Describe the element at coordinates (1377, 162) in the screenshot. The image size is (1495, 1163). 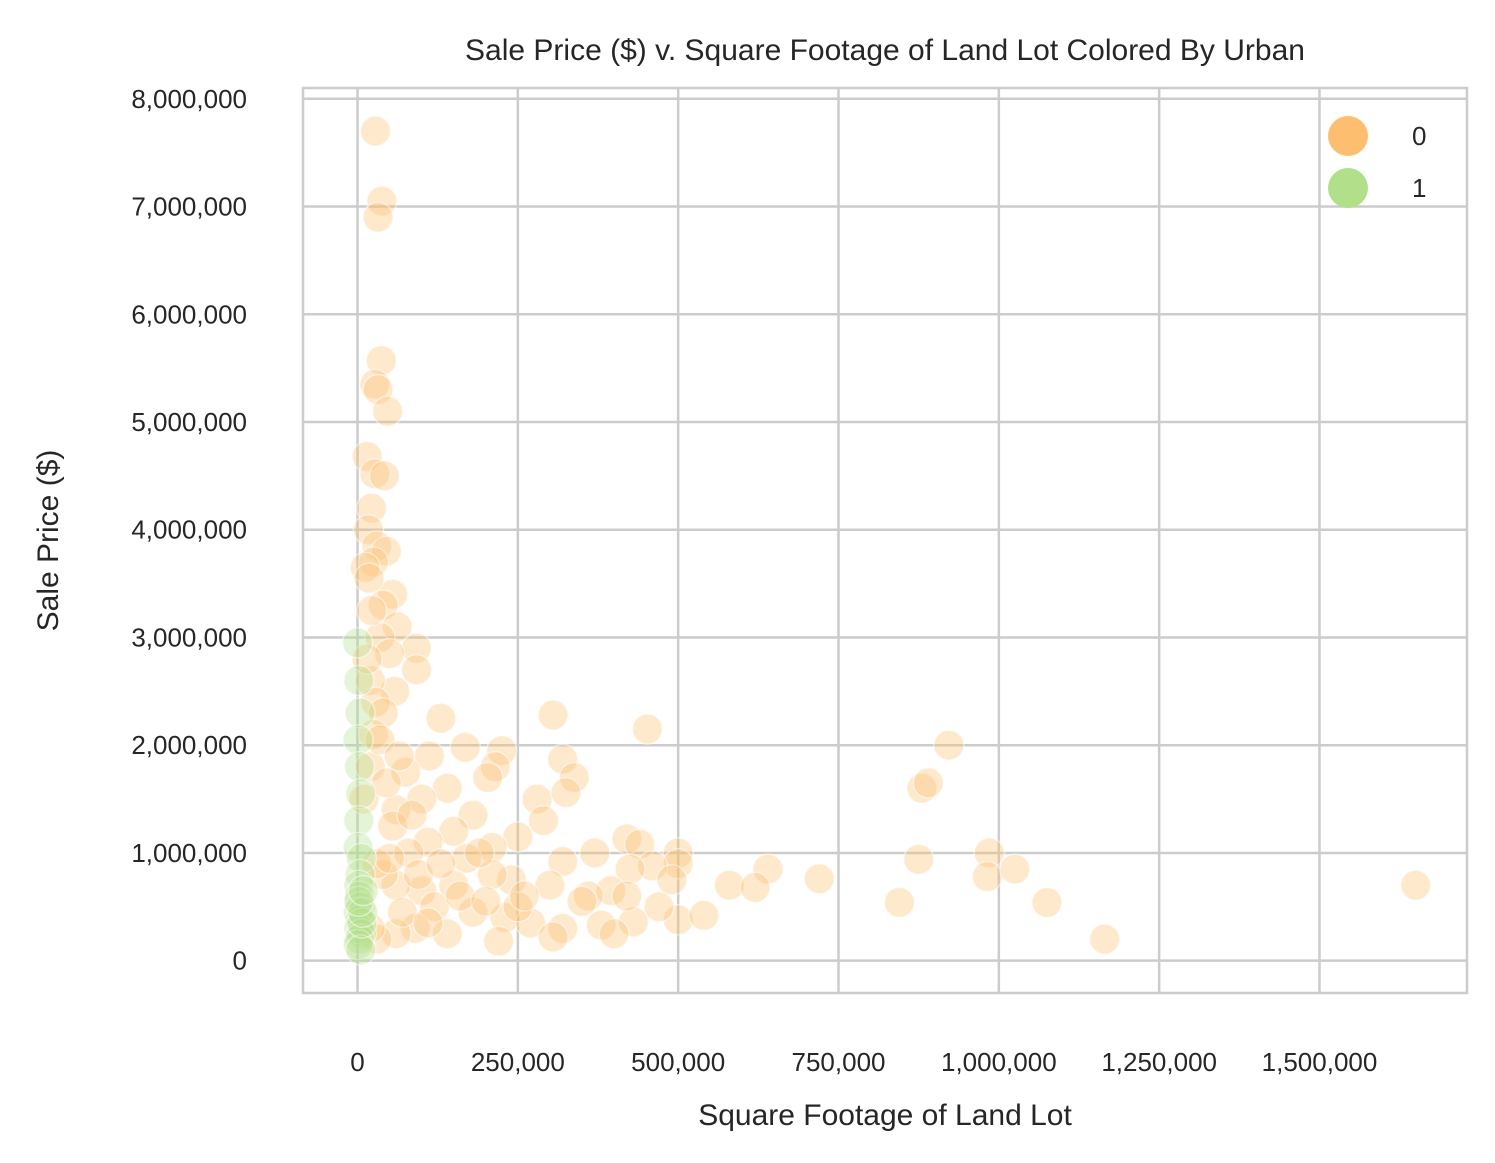
I see `legend: 01` at that location.